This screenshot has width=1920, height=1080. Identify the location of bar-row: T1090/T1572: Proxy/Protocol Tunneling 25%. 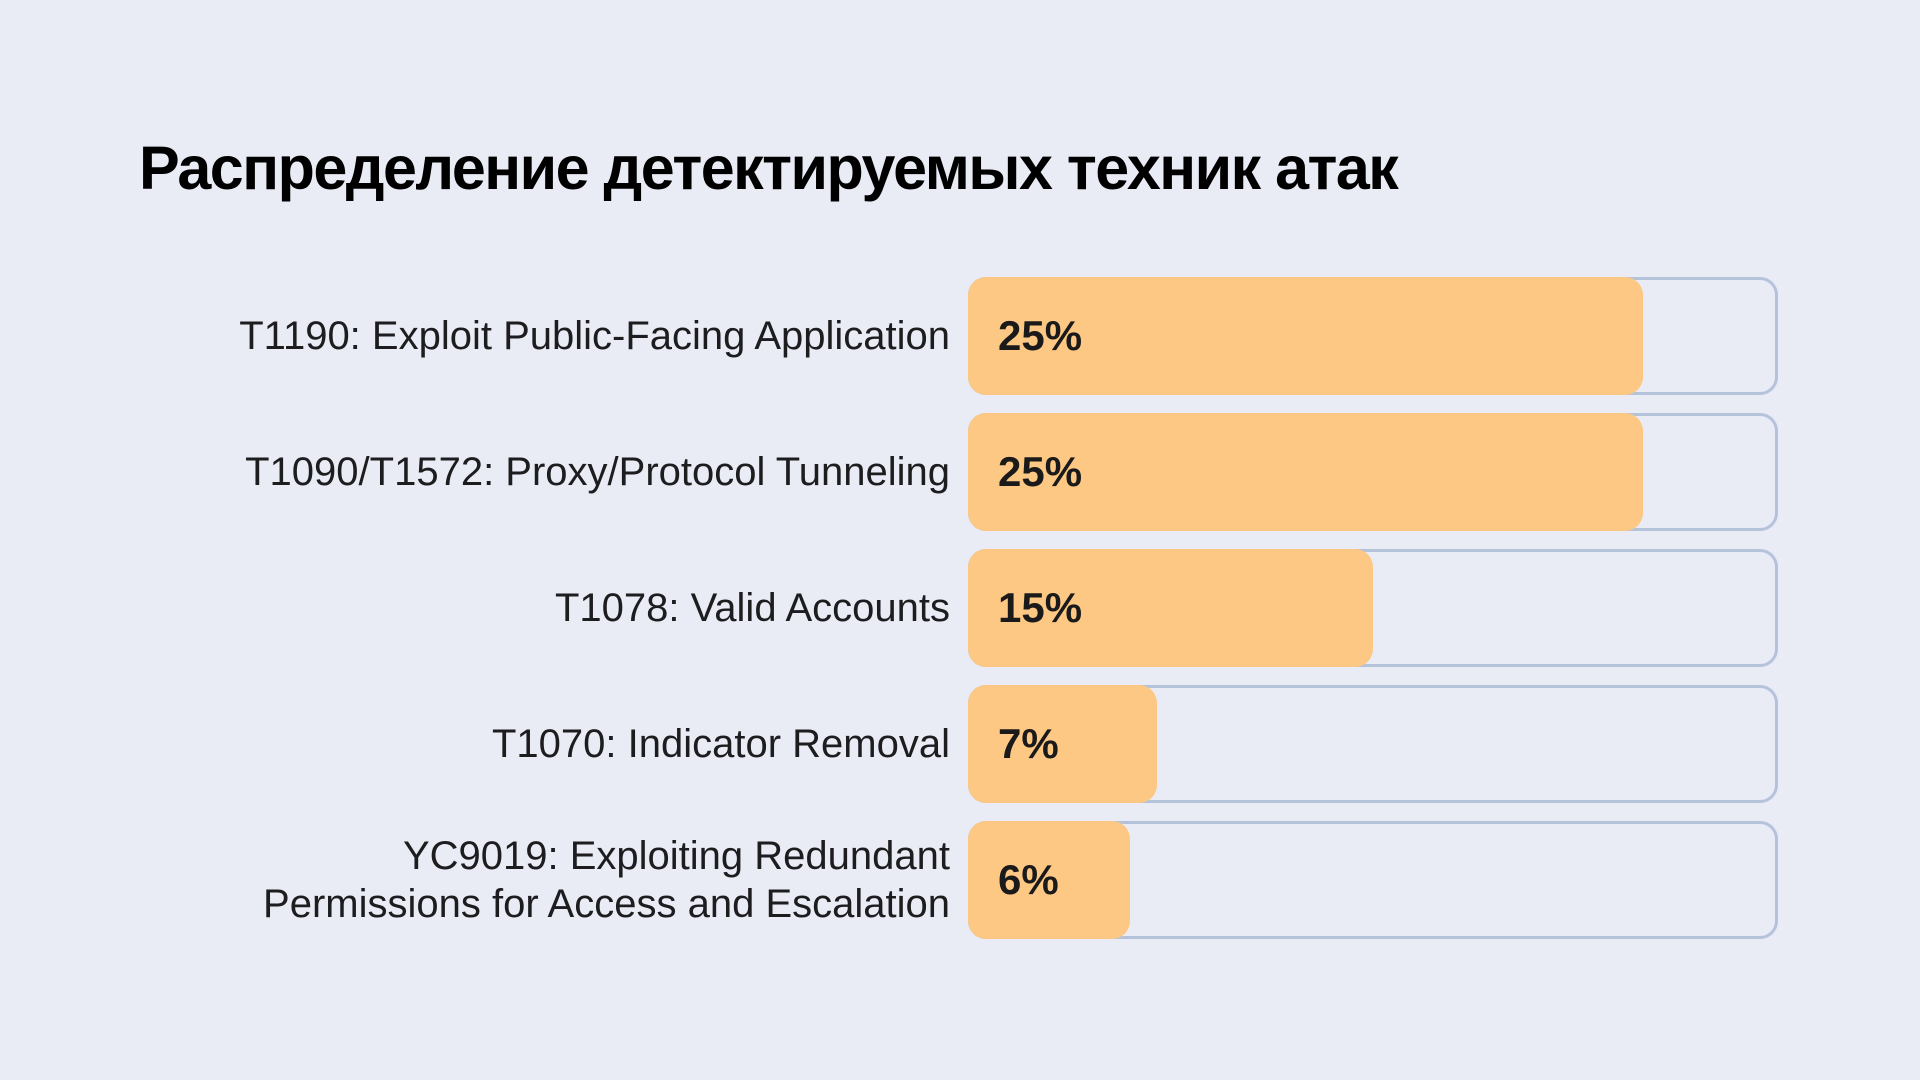
(960, 472).